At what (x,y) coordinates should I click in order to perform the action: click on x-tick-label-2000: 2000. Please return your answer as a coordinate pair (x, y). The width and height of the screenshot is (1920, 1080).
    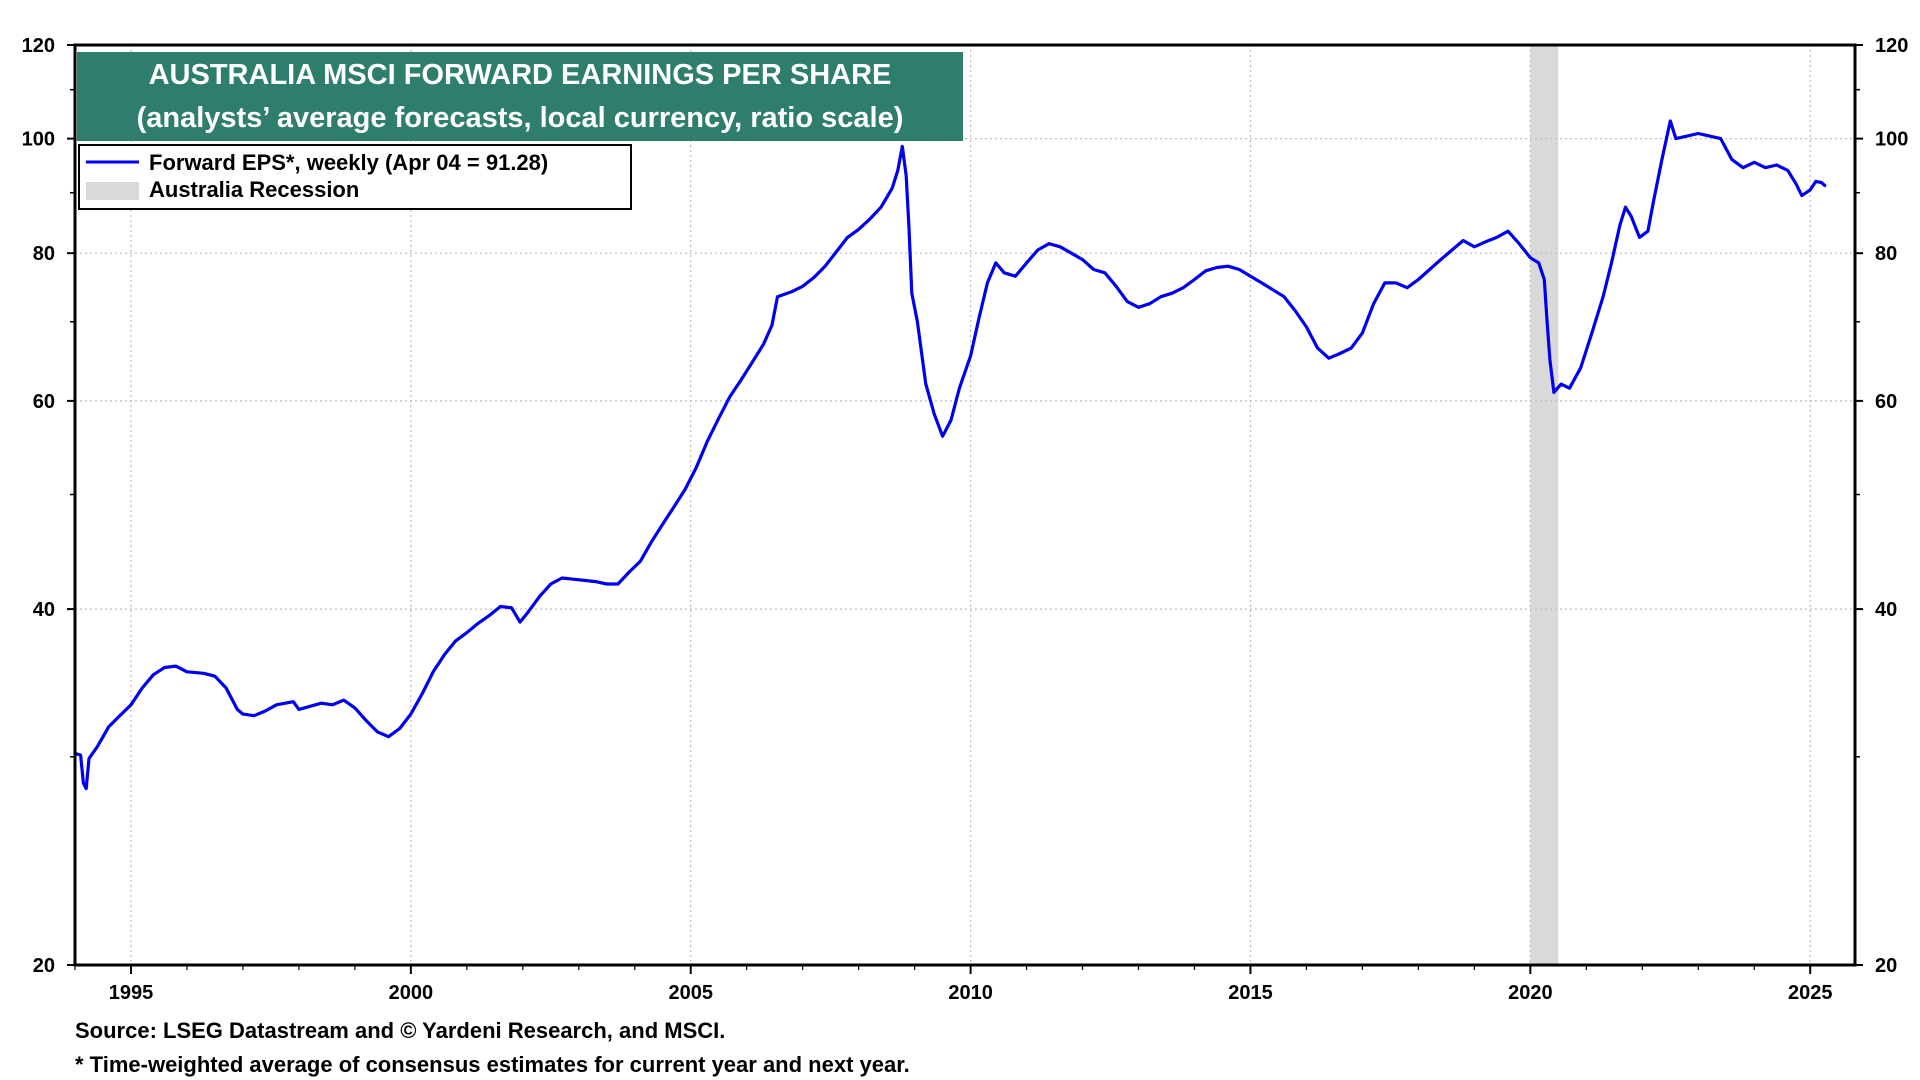
    Looking at the image, I should click on (411, 993).